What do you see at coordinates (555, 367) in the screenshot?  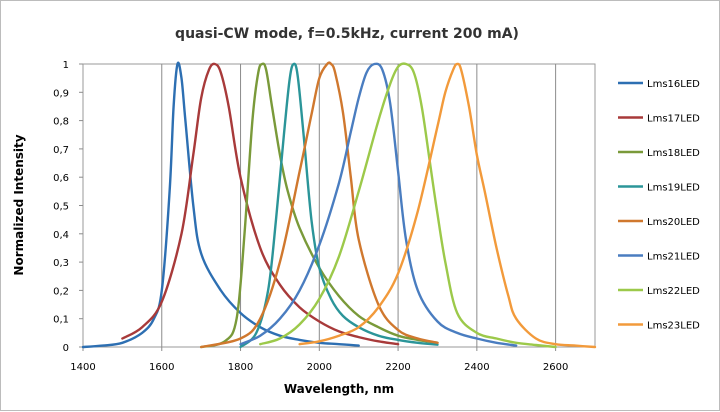 I see `x-tick-label: 2600` at bounding box center [555, 367].